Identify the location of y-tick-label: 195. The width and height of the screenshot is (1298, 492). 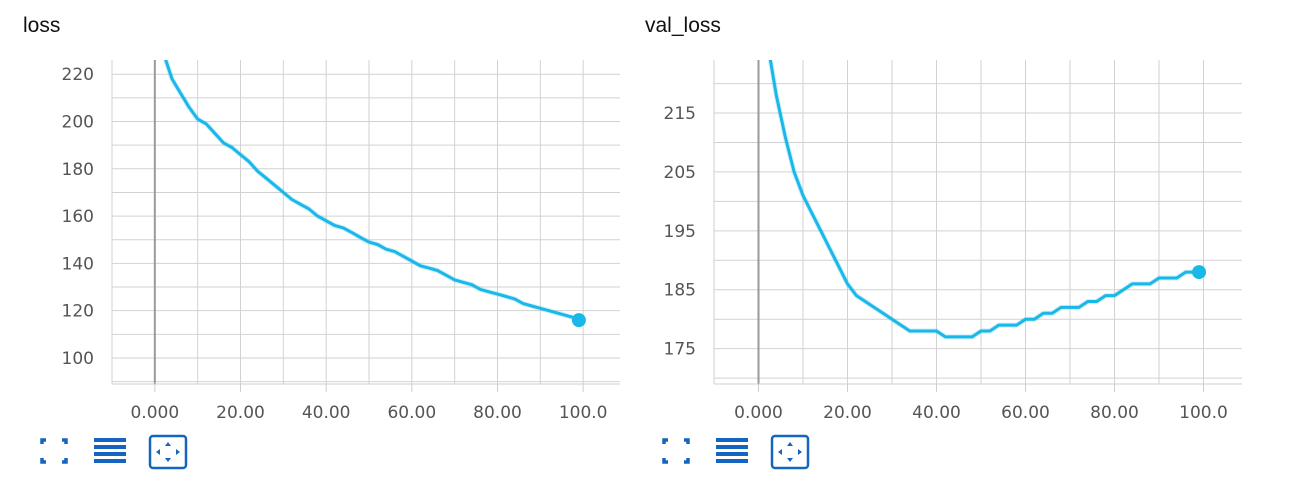
(680, 232).